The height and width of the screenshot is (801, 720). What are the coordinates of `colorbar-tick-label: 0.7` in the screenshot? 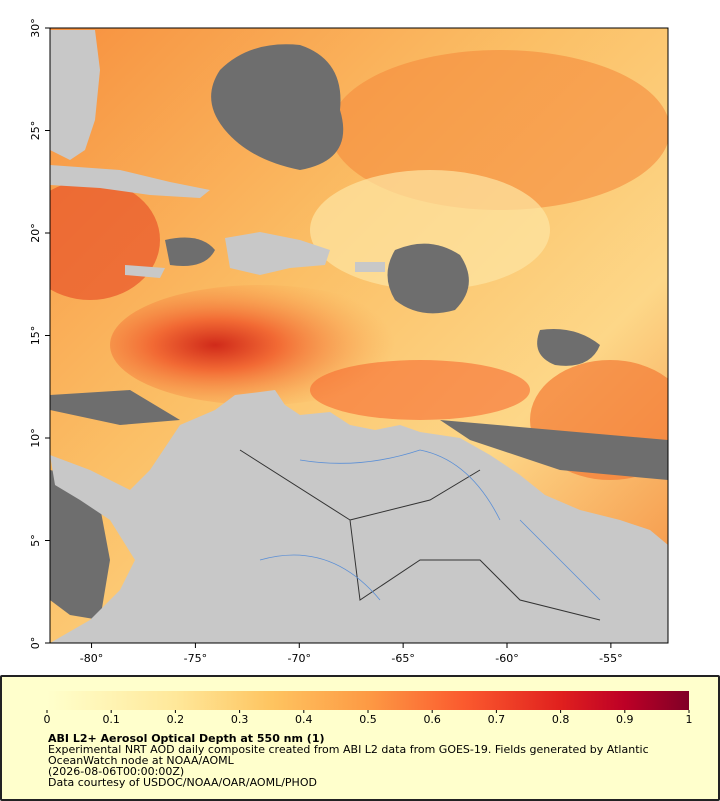 It's located at (497, 719).